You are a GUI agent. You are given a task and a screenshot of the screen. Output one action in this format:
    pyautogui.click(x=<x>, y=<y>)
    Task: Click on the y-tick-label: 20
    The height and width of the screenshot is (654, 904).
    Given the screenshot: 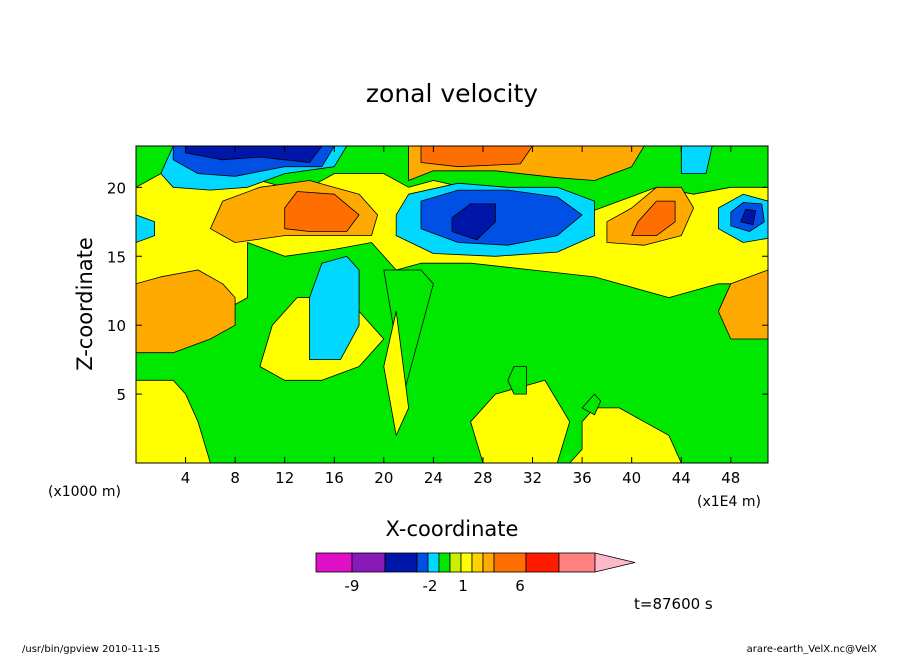 What is the action you would take?
    pyautogui.click(x=116, y=188)
    